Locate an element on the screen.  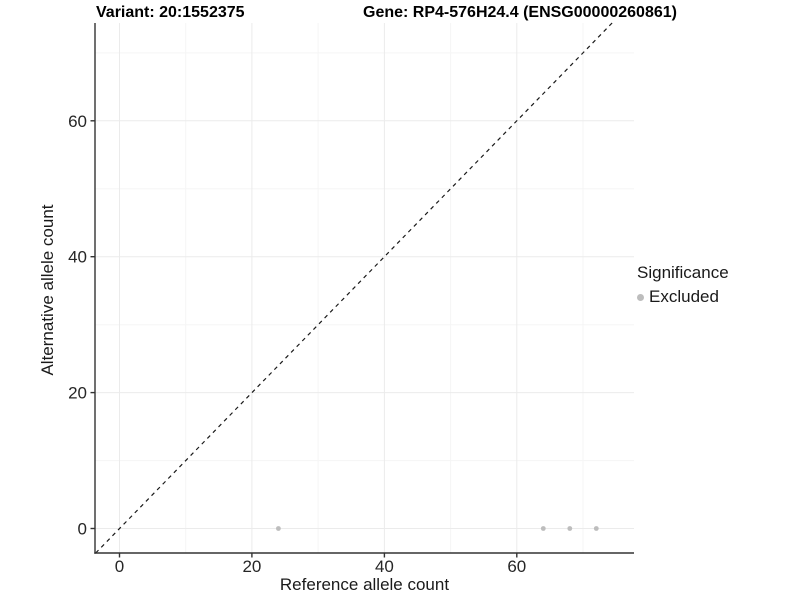
legend: Significance Excluded is located at coordinates (717, 285).